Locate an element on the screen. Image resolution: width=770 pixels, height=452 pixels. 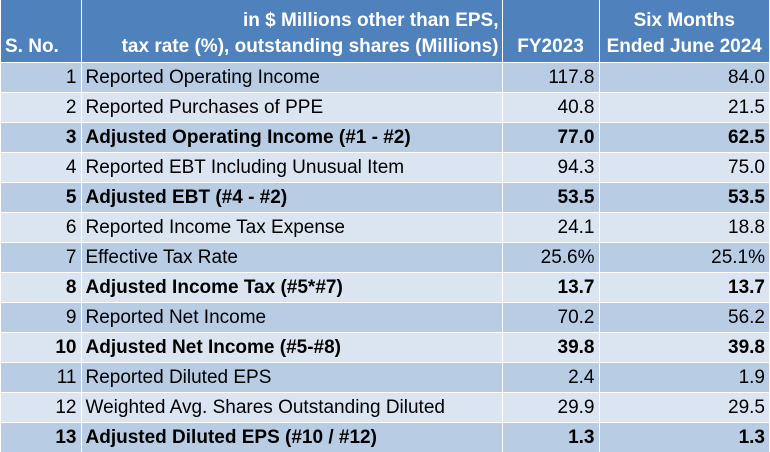
row-label: Adjusted Diluted EPS (#10 / #12) is located at coordinates (291, 437).